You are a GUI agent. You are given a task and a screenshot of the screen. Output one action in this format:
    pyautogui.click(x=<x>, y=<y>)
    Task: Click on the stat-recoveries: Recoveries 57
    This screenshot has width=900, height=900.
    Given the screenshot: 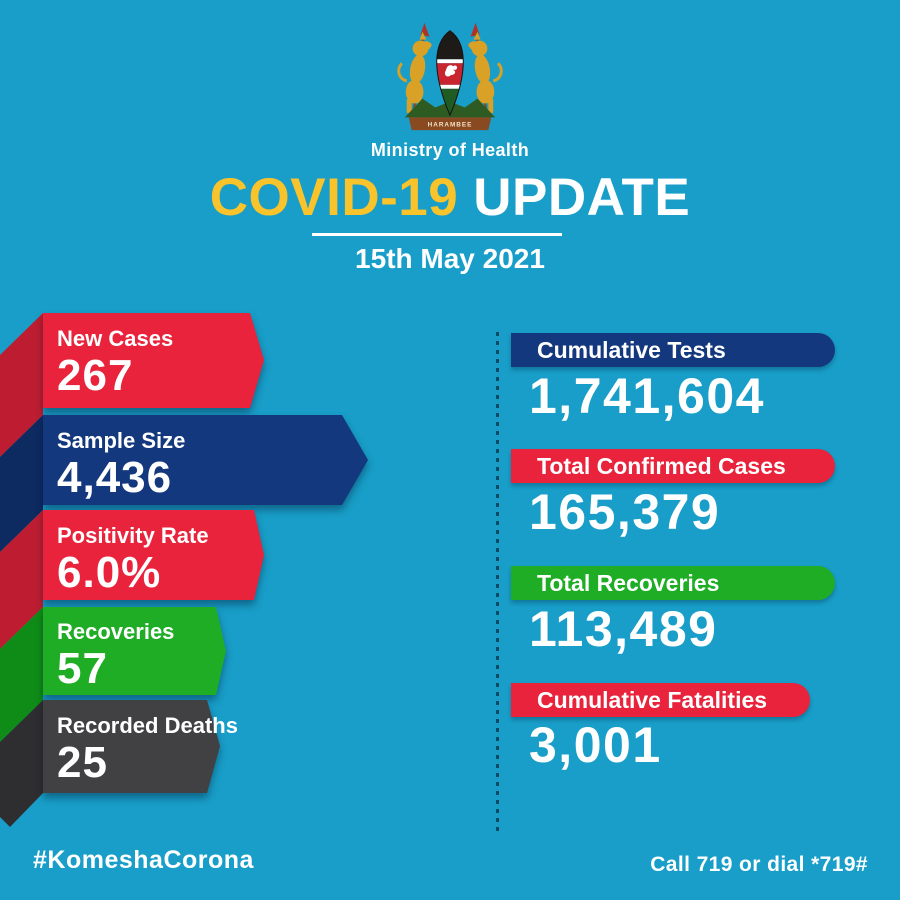 What is the action you would take?
    pyautogui.click(x=115, y=655)
    